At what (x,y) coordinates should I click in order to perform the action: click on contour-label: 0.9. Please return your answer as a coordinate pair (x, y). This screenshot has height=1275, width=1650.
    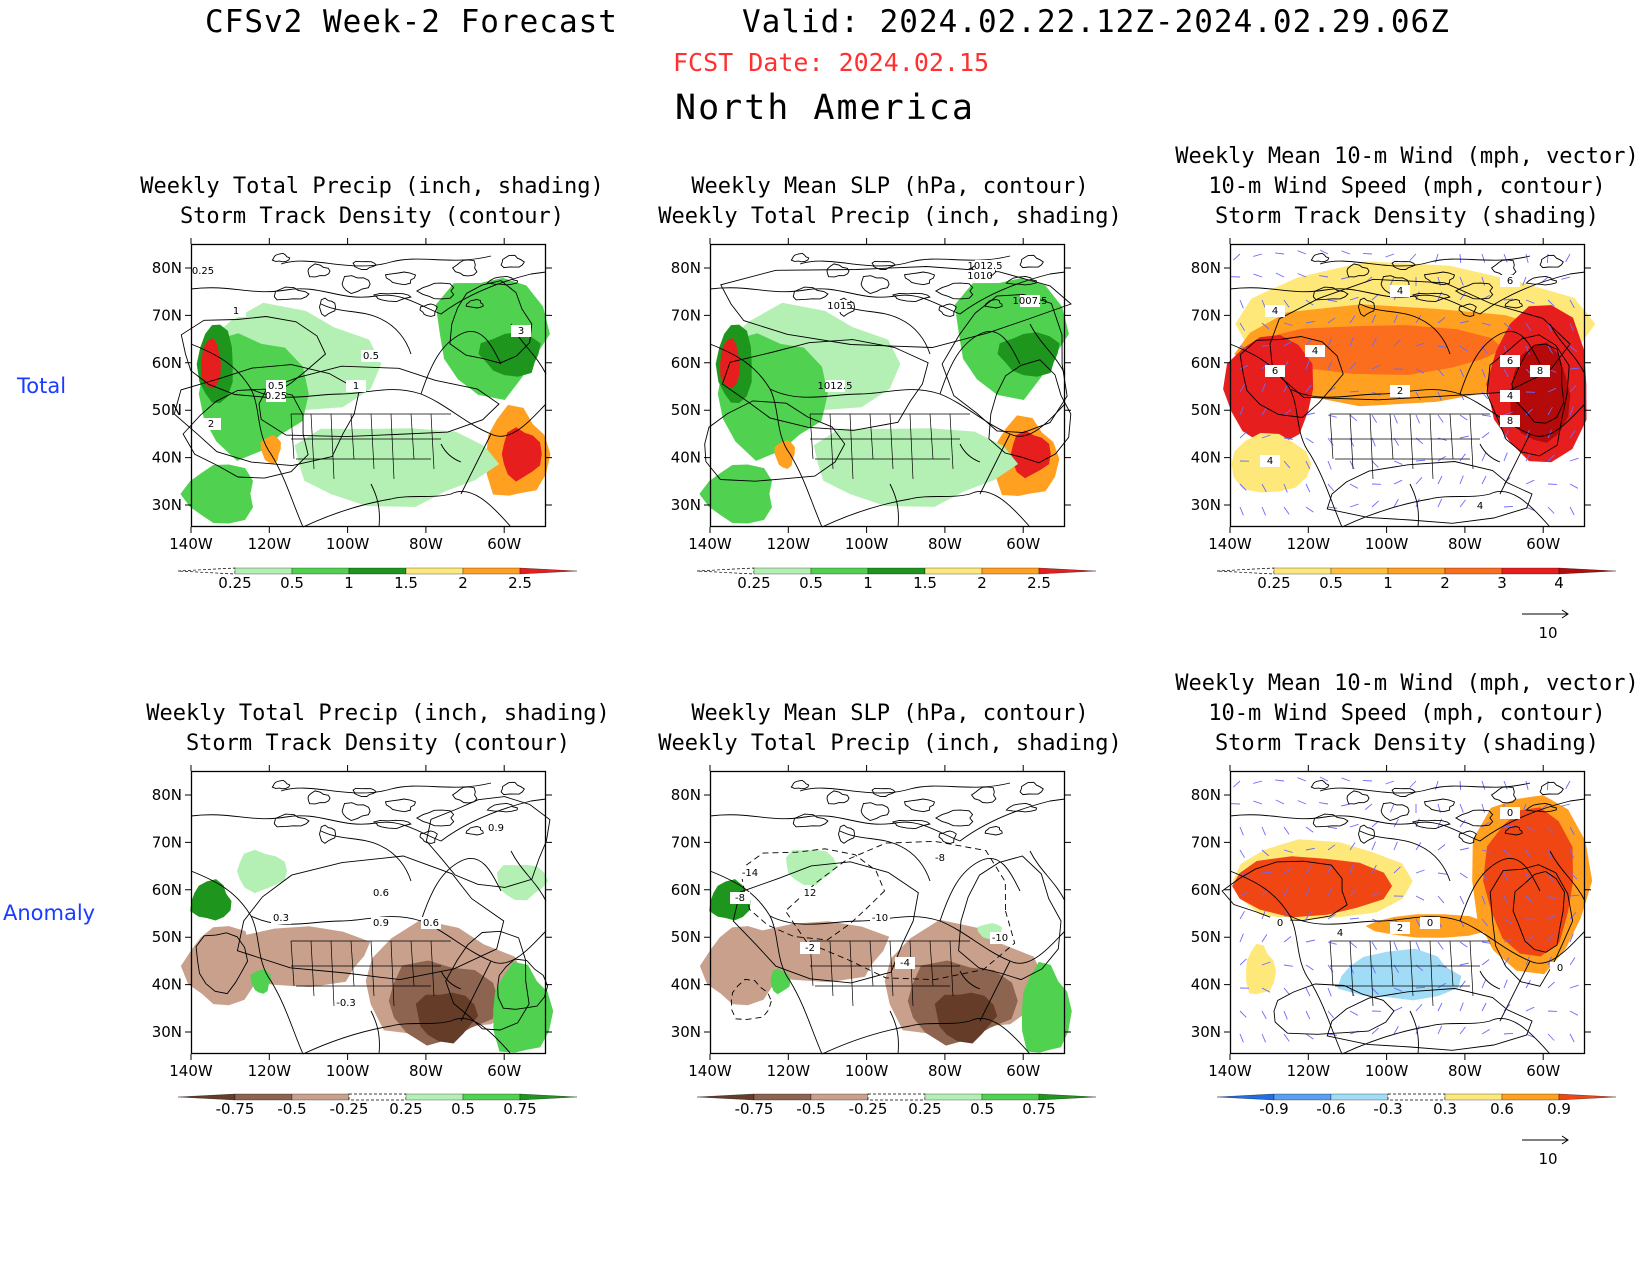
    Looking at the image, I should click on (496, 828).